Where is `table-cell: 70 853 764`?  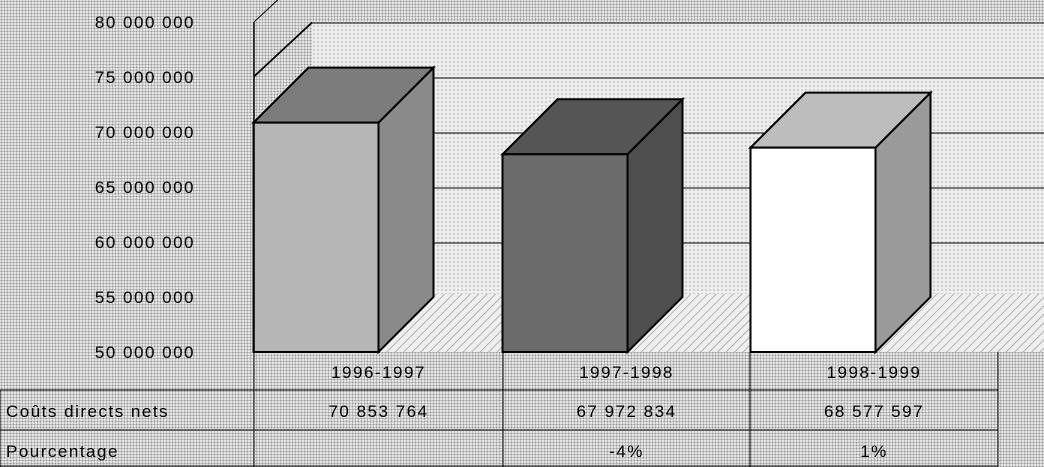 table-cell: 70 853 764 is located at coordinates (378, 411).